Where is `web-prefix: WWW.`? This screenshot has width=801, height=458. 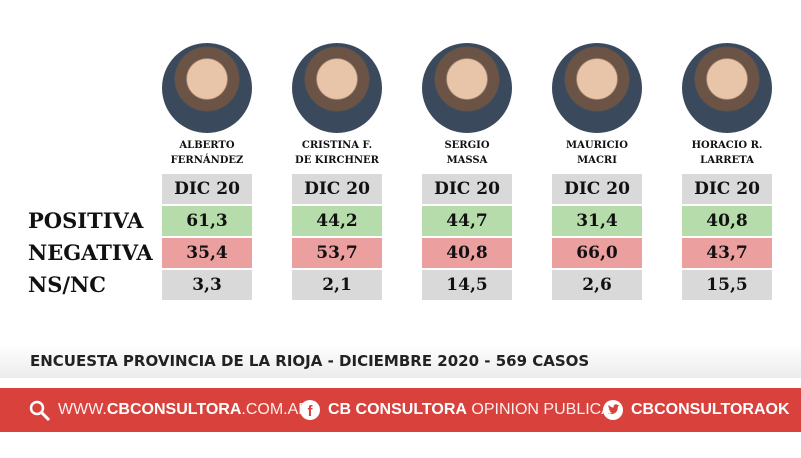
web-prefix: WWW. is located at coordinates (82, 409).